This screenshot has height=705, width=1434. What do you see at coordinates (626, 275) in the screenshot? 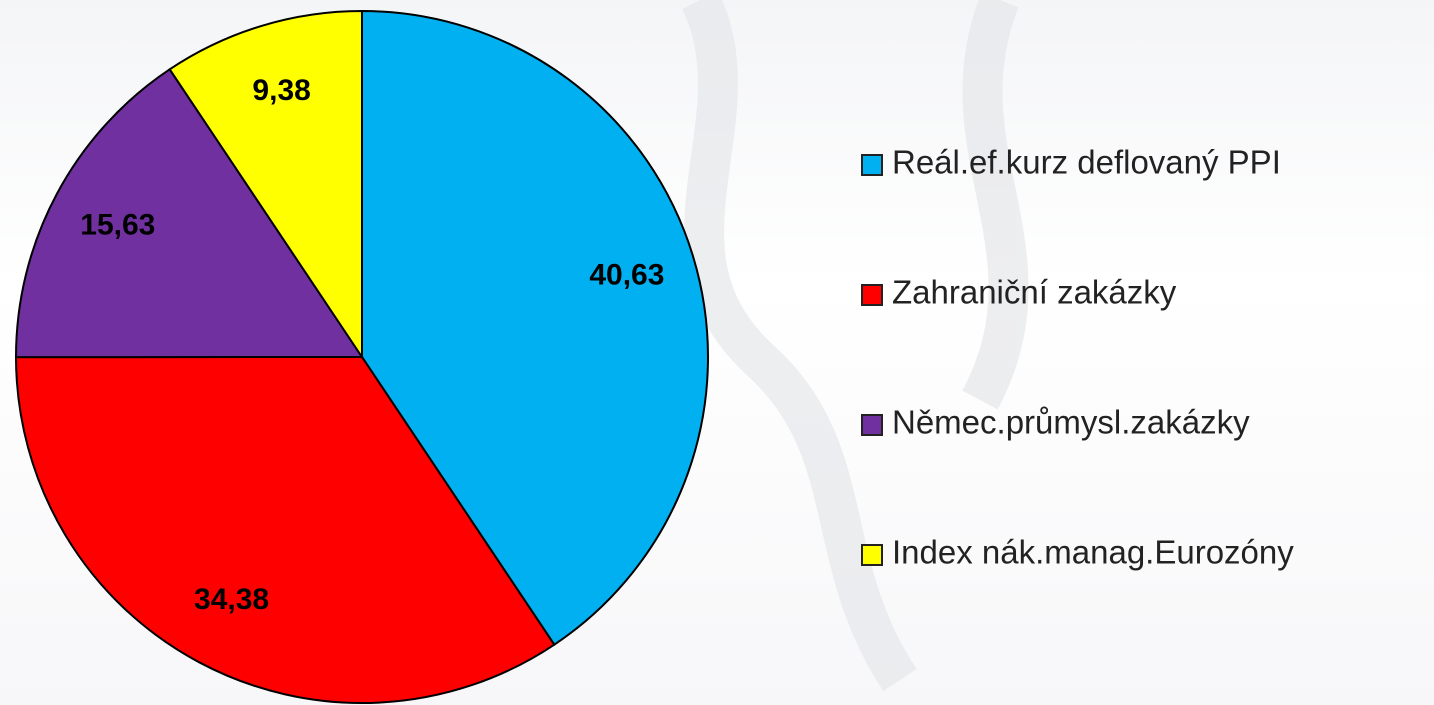
I see `data-label: 40,63` at bounding box center [626, 275].